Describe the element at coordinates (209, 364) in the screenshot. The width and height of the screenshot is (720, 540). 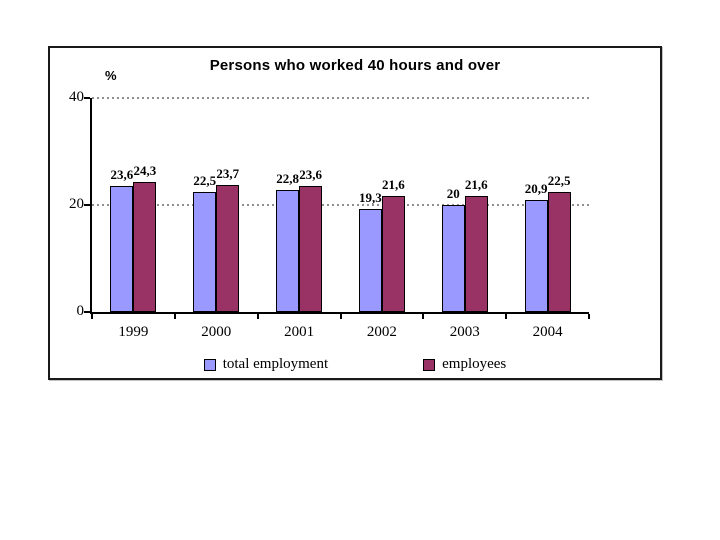
I see `legend-swatch-total-employment` at that location.